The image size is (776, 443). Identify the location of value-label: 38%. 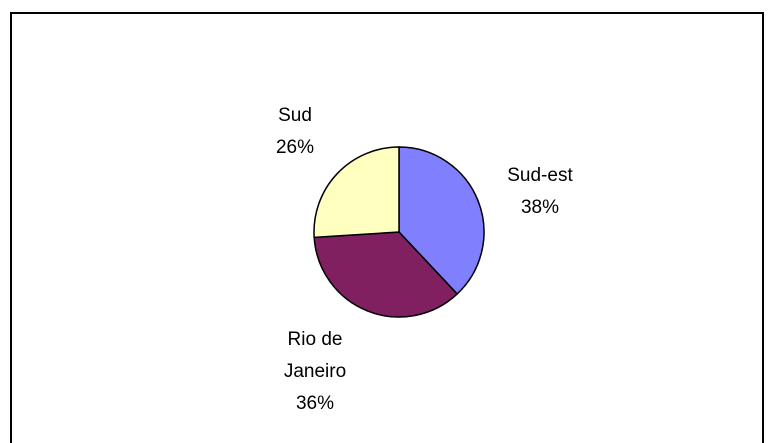
(540, 207).